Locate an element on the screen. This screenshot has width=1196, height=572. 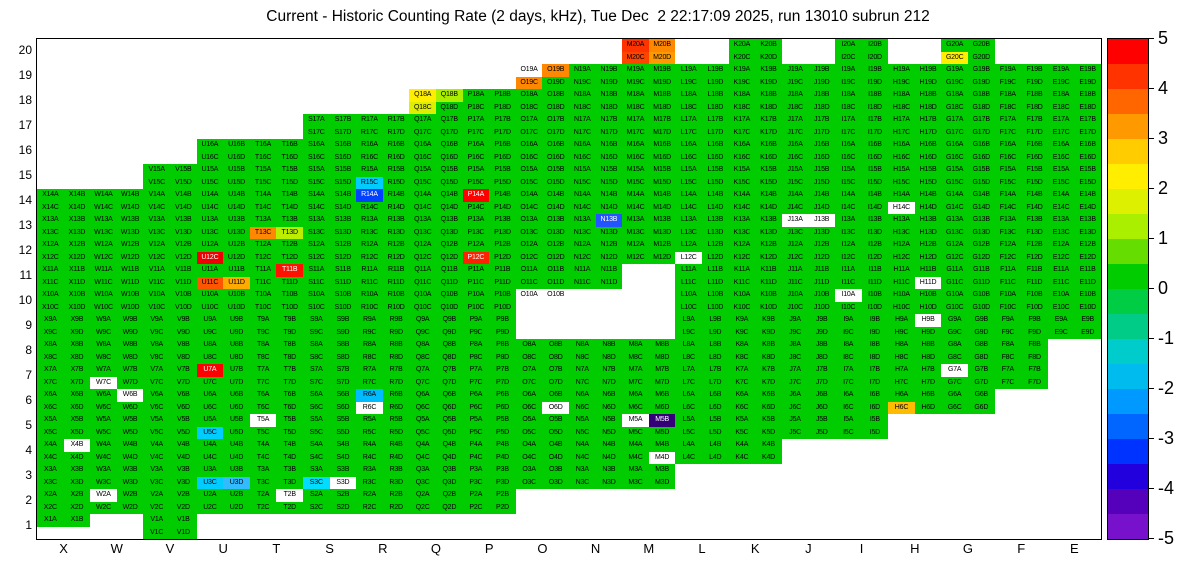
cell-Q15D: Q15D is located at coordinates (449, 182).